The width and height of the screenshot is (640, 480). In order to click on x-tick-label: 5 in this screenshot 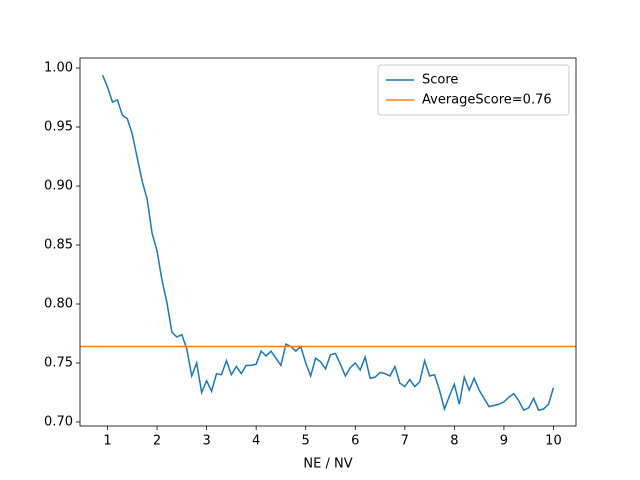, I will do `click(306, 441)`.